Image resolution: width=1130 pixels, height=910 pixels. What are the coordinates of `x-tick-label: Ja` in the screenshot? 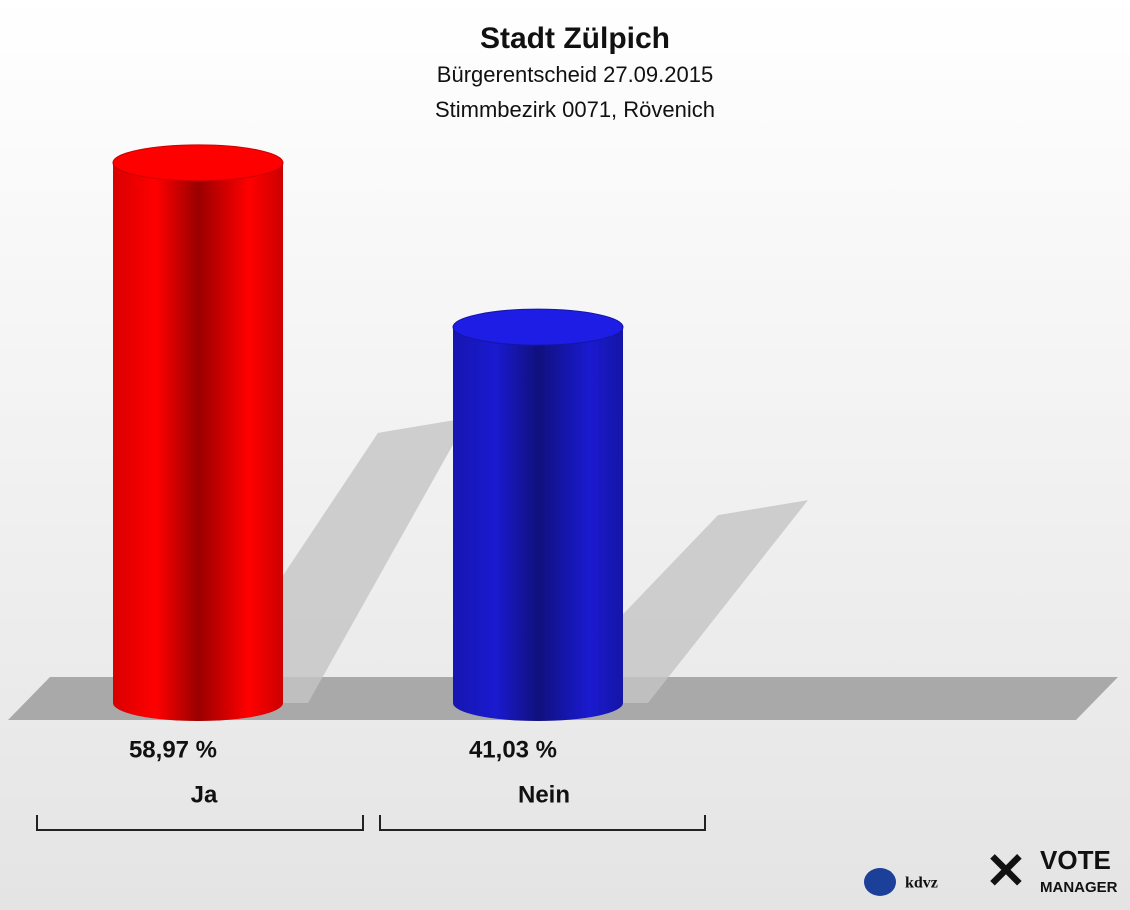 It's located at (204, 794).